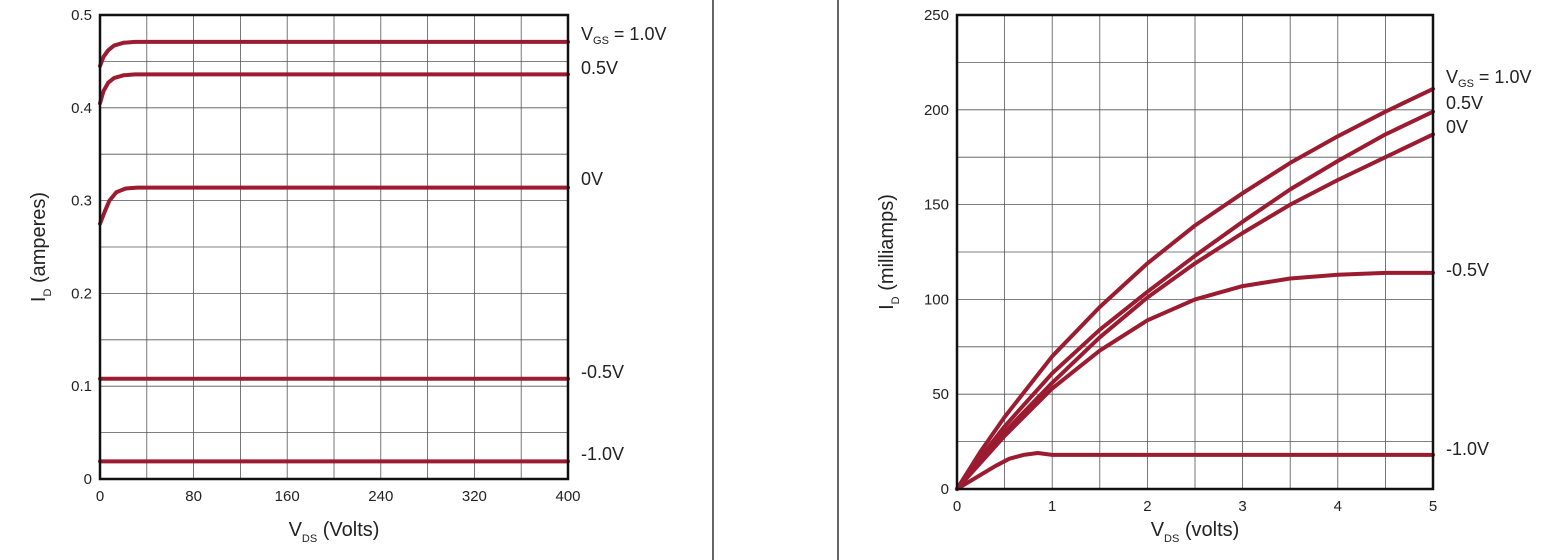 The height and width of the screenshot is (560, 1550). What do you see at coordinates (936, 110) in the screenshot?
I see `y-tick-label: 200` at bounding box center [936, 110].